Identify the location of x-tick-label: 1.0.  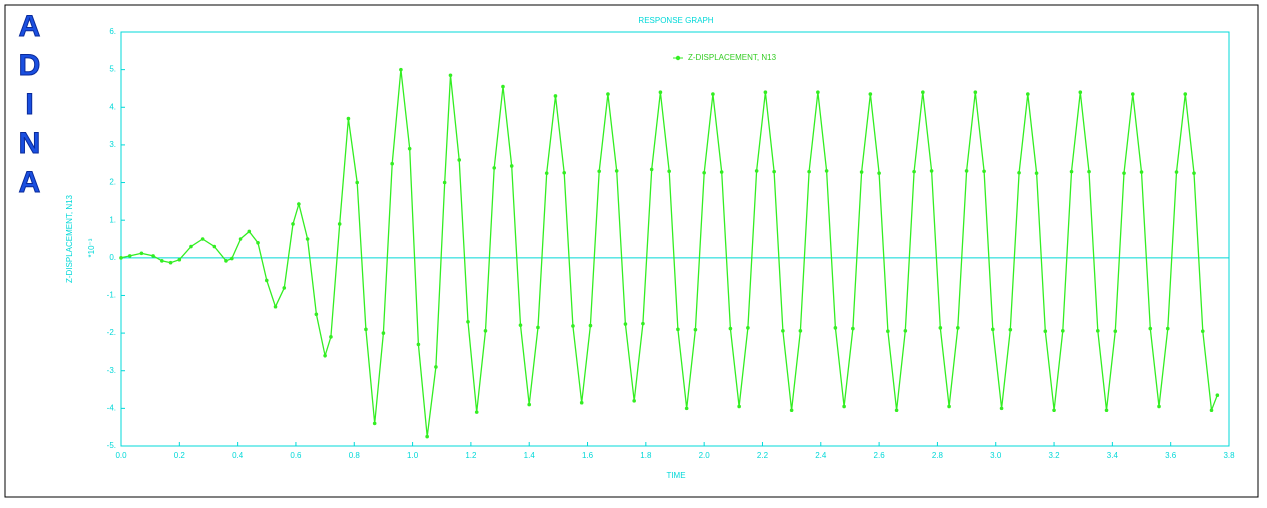
(413, 455).